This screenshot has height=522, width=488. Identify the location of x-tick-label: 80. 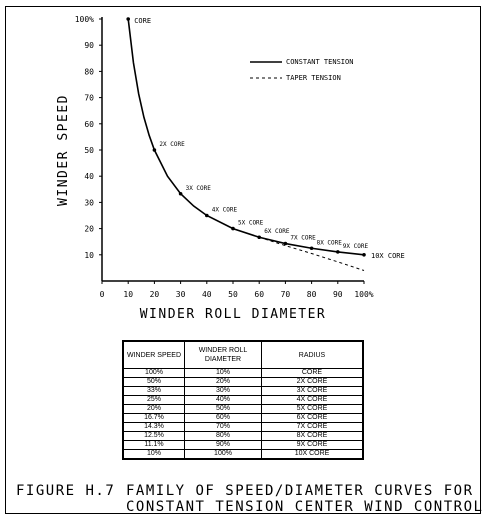
(312, 294).